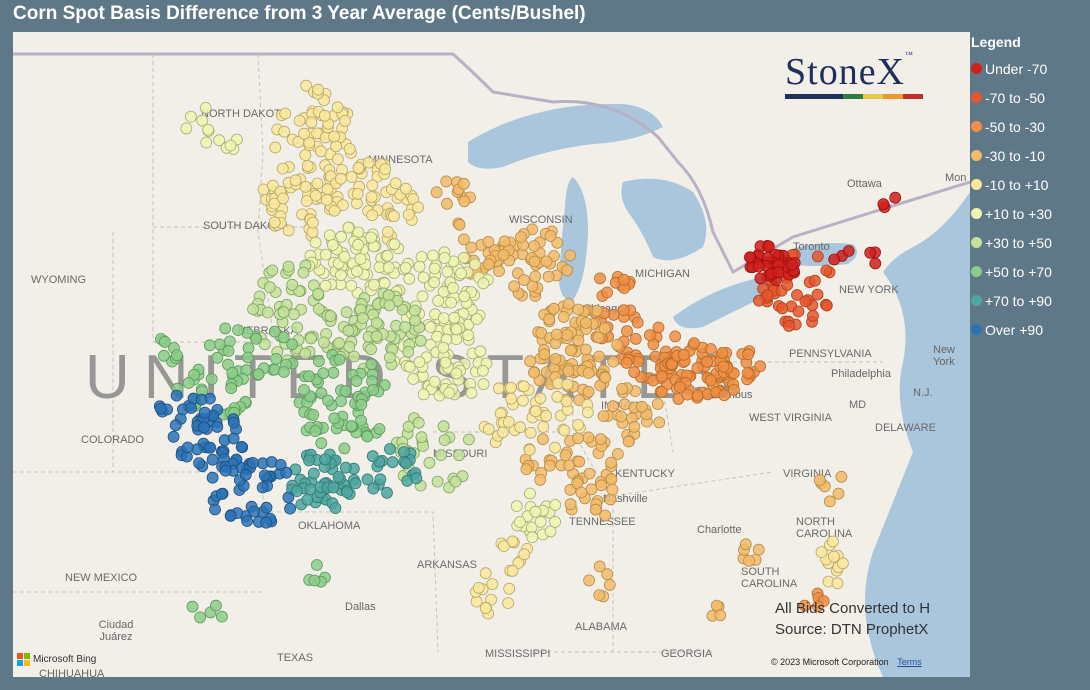 This screenshot has height=690, width=1090. What do you see at coordinates (1028, 68) in the screenshot?
I see `legend-item: Under -70` at bounding box center [1028, 68].